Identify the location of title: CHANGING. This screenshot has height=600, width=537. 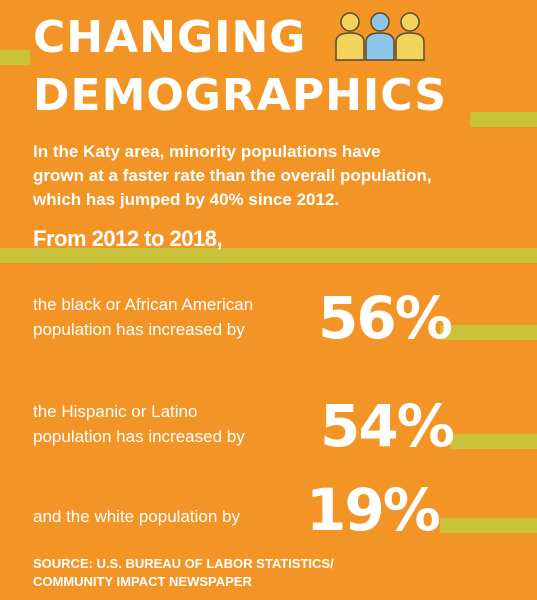
(170, 37).